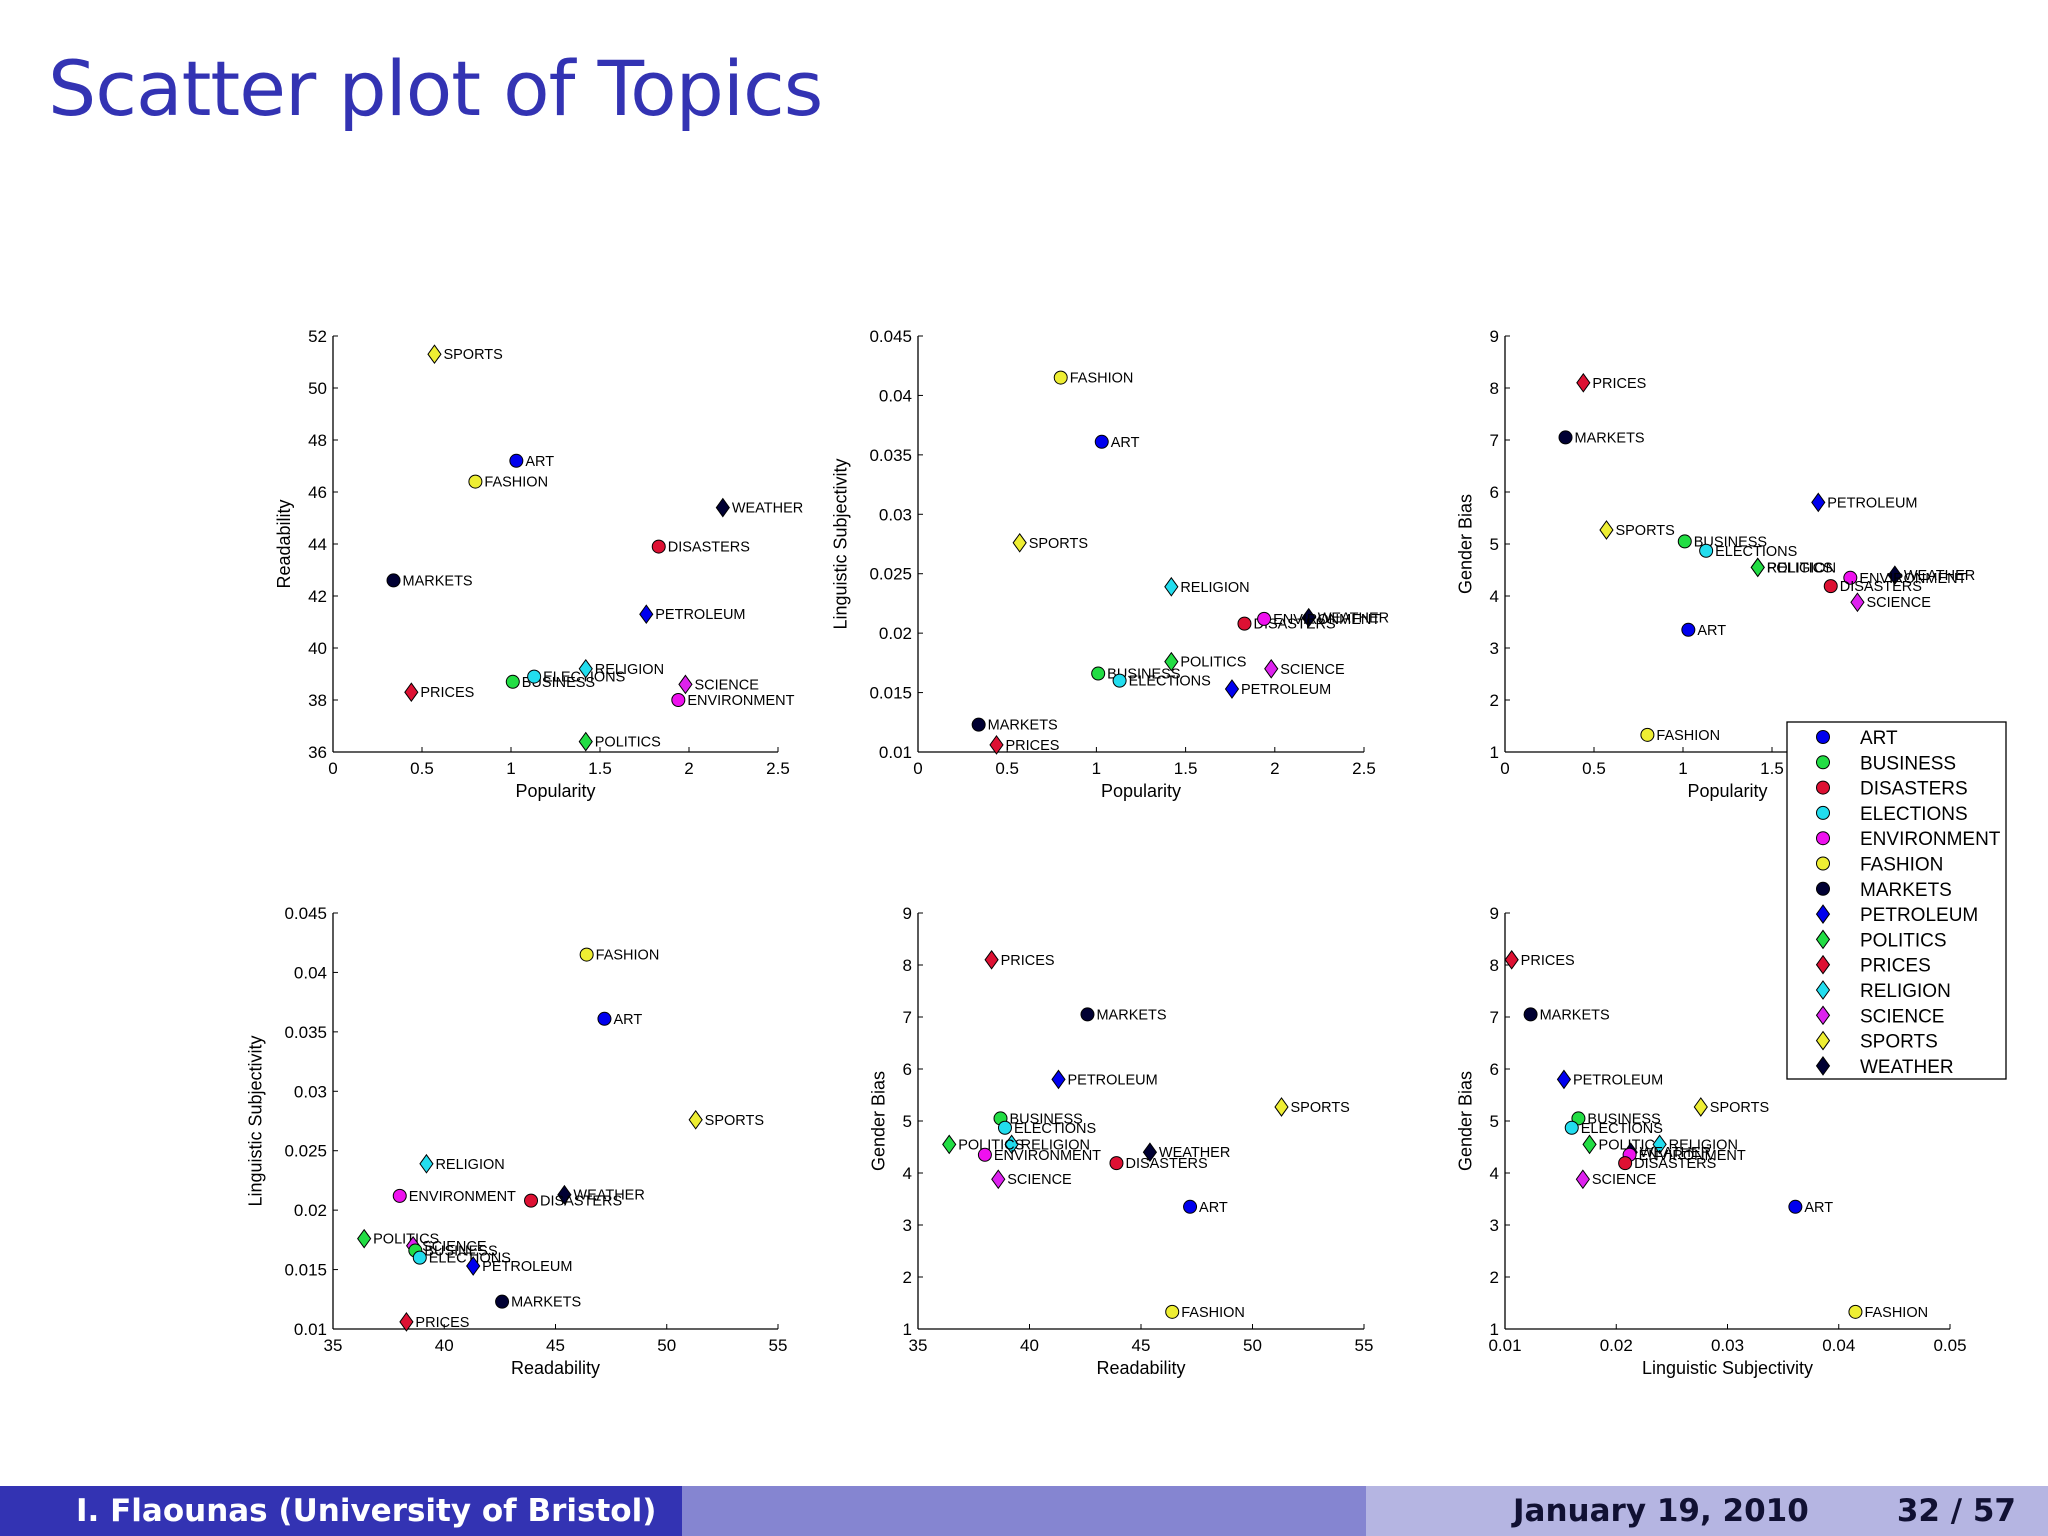  I want to click on y-tick-label: 48, so click(317, 440).